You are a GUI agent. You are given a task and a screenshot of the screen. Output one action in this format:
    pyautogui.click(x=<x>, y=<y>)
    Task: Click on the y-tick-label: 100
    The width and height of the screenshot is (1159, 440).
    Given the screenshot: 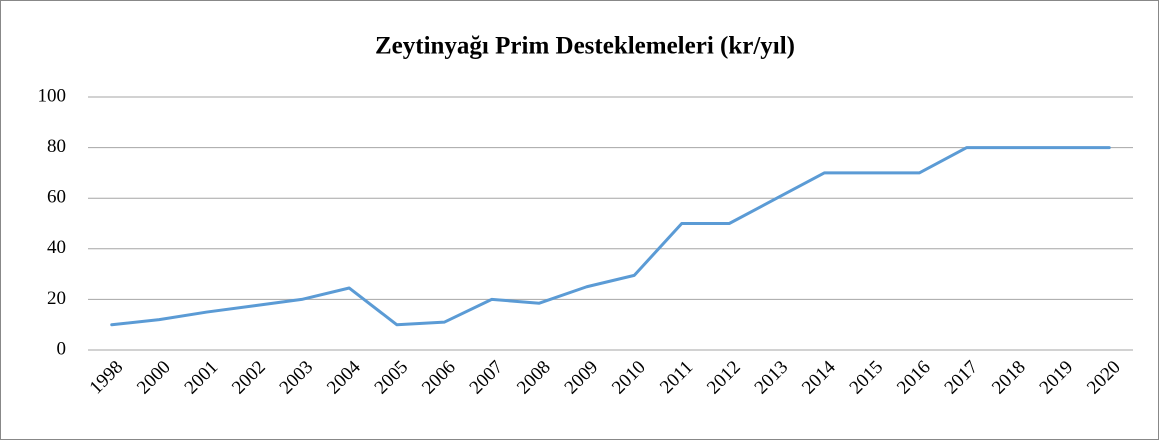 What is the action you would take?
    pyautogui.click(x=52, y=95)
    